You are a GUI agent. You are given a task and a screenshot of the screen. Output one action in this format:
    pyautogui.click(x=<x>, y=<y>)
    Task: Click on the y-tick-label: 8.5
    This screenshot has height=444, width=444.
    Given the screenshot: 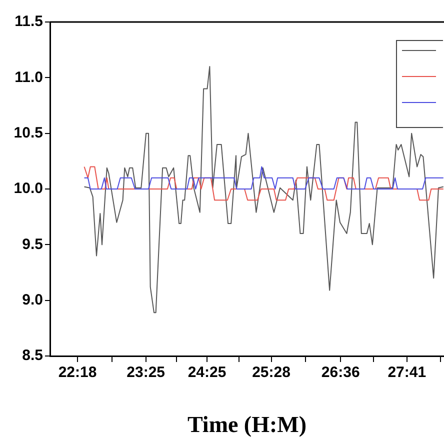 What is the action you would take?
    pyautogui.click(x=32, y=355)
    